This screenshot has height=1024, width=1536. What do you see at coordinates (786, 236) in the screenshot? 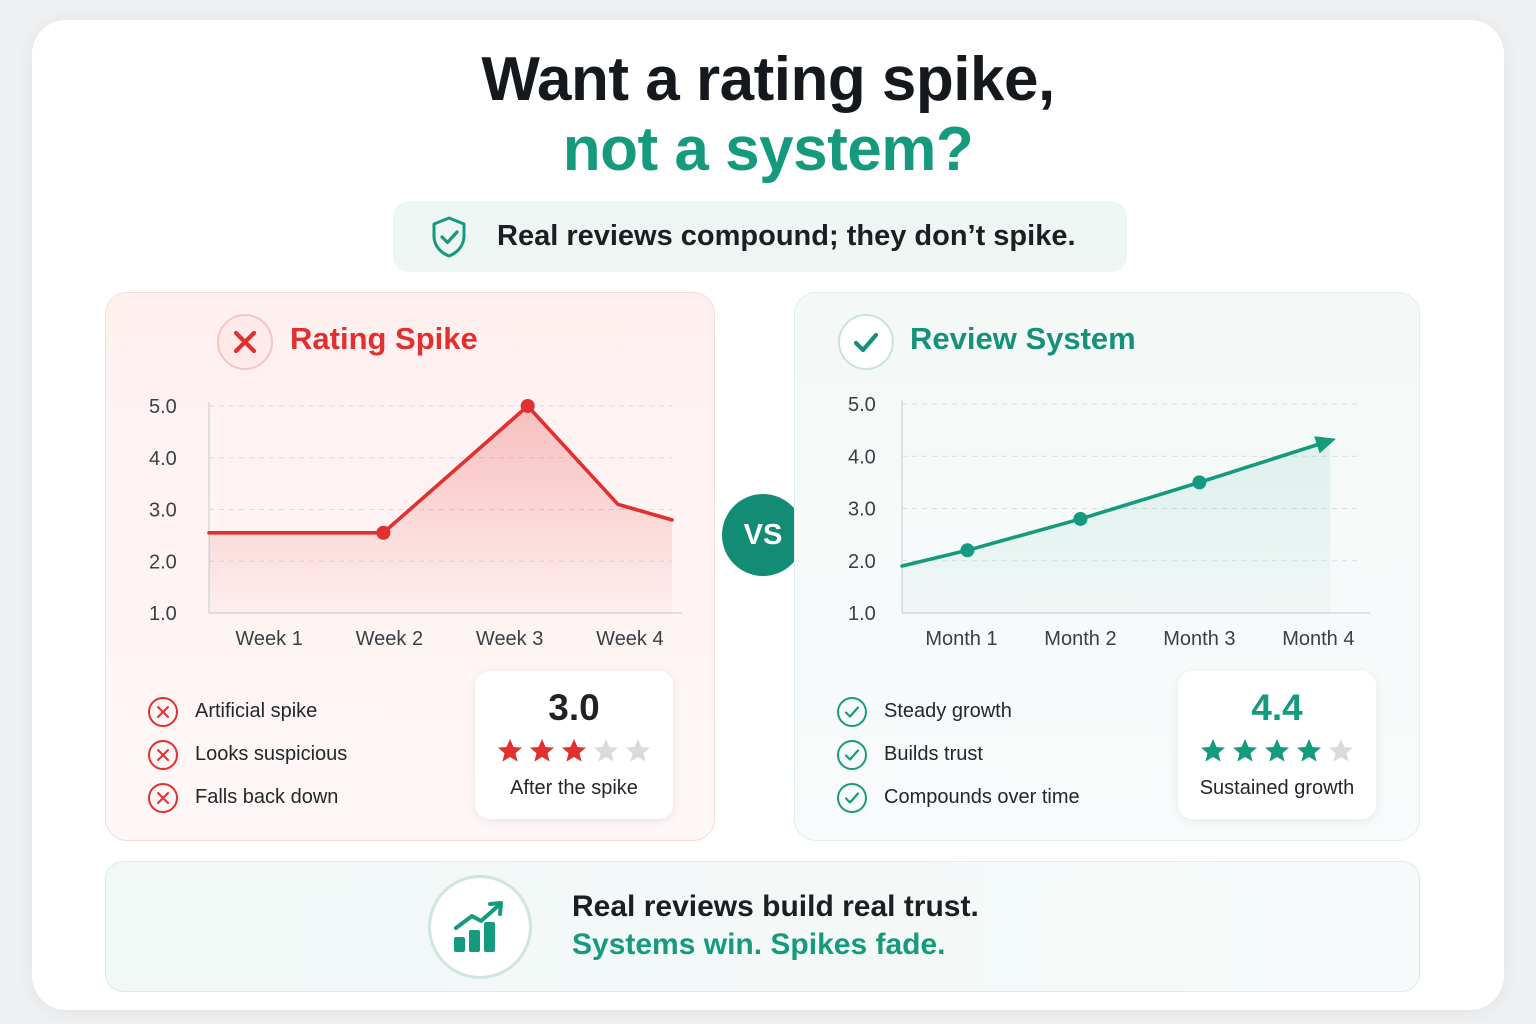
I see `subtitle-text: Real reviews compound; they don’t spike.` at bounding box center [786, 236].